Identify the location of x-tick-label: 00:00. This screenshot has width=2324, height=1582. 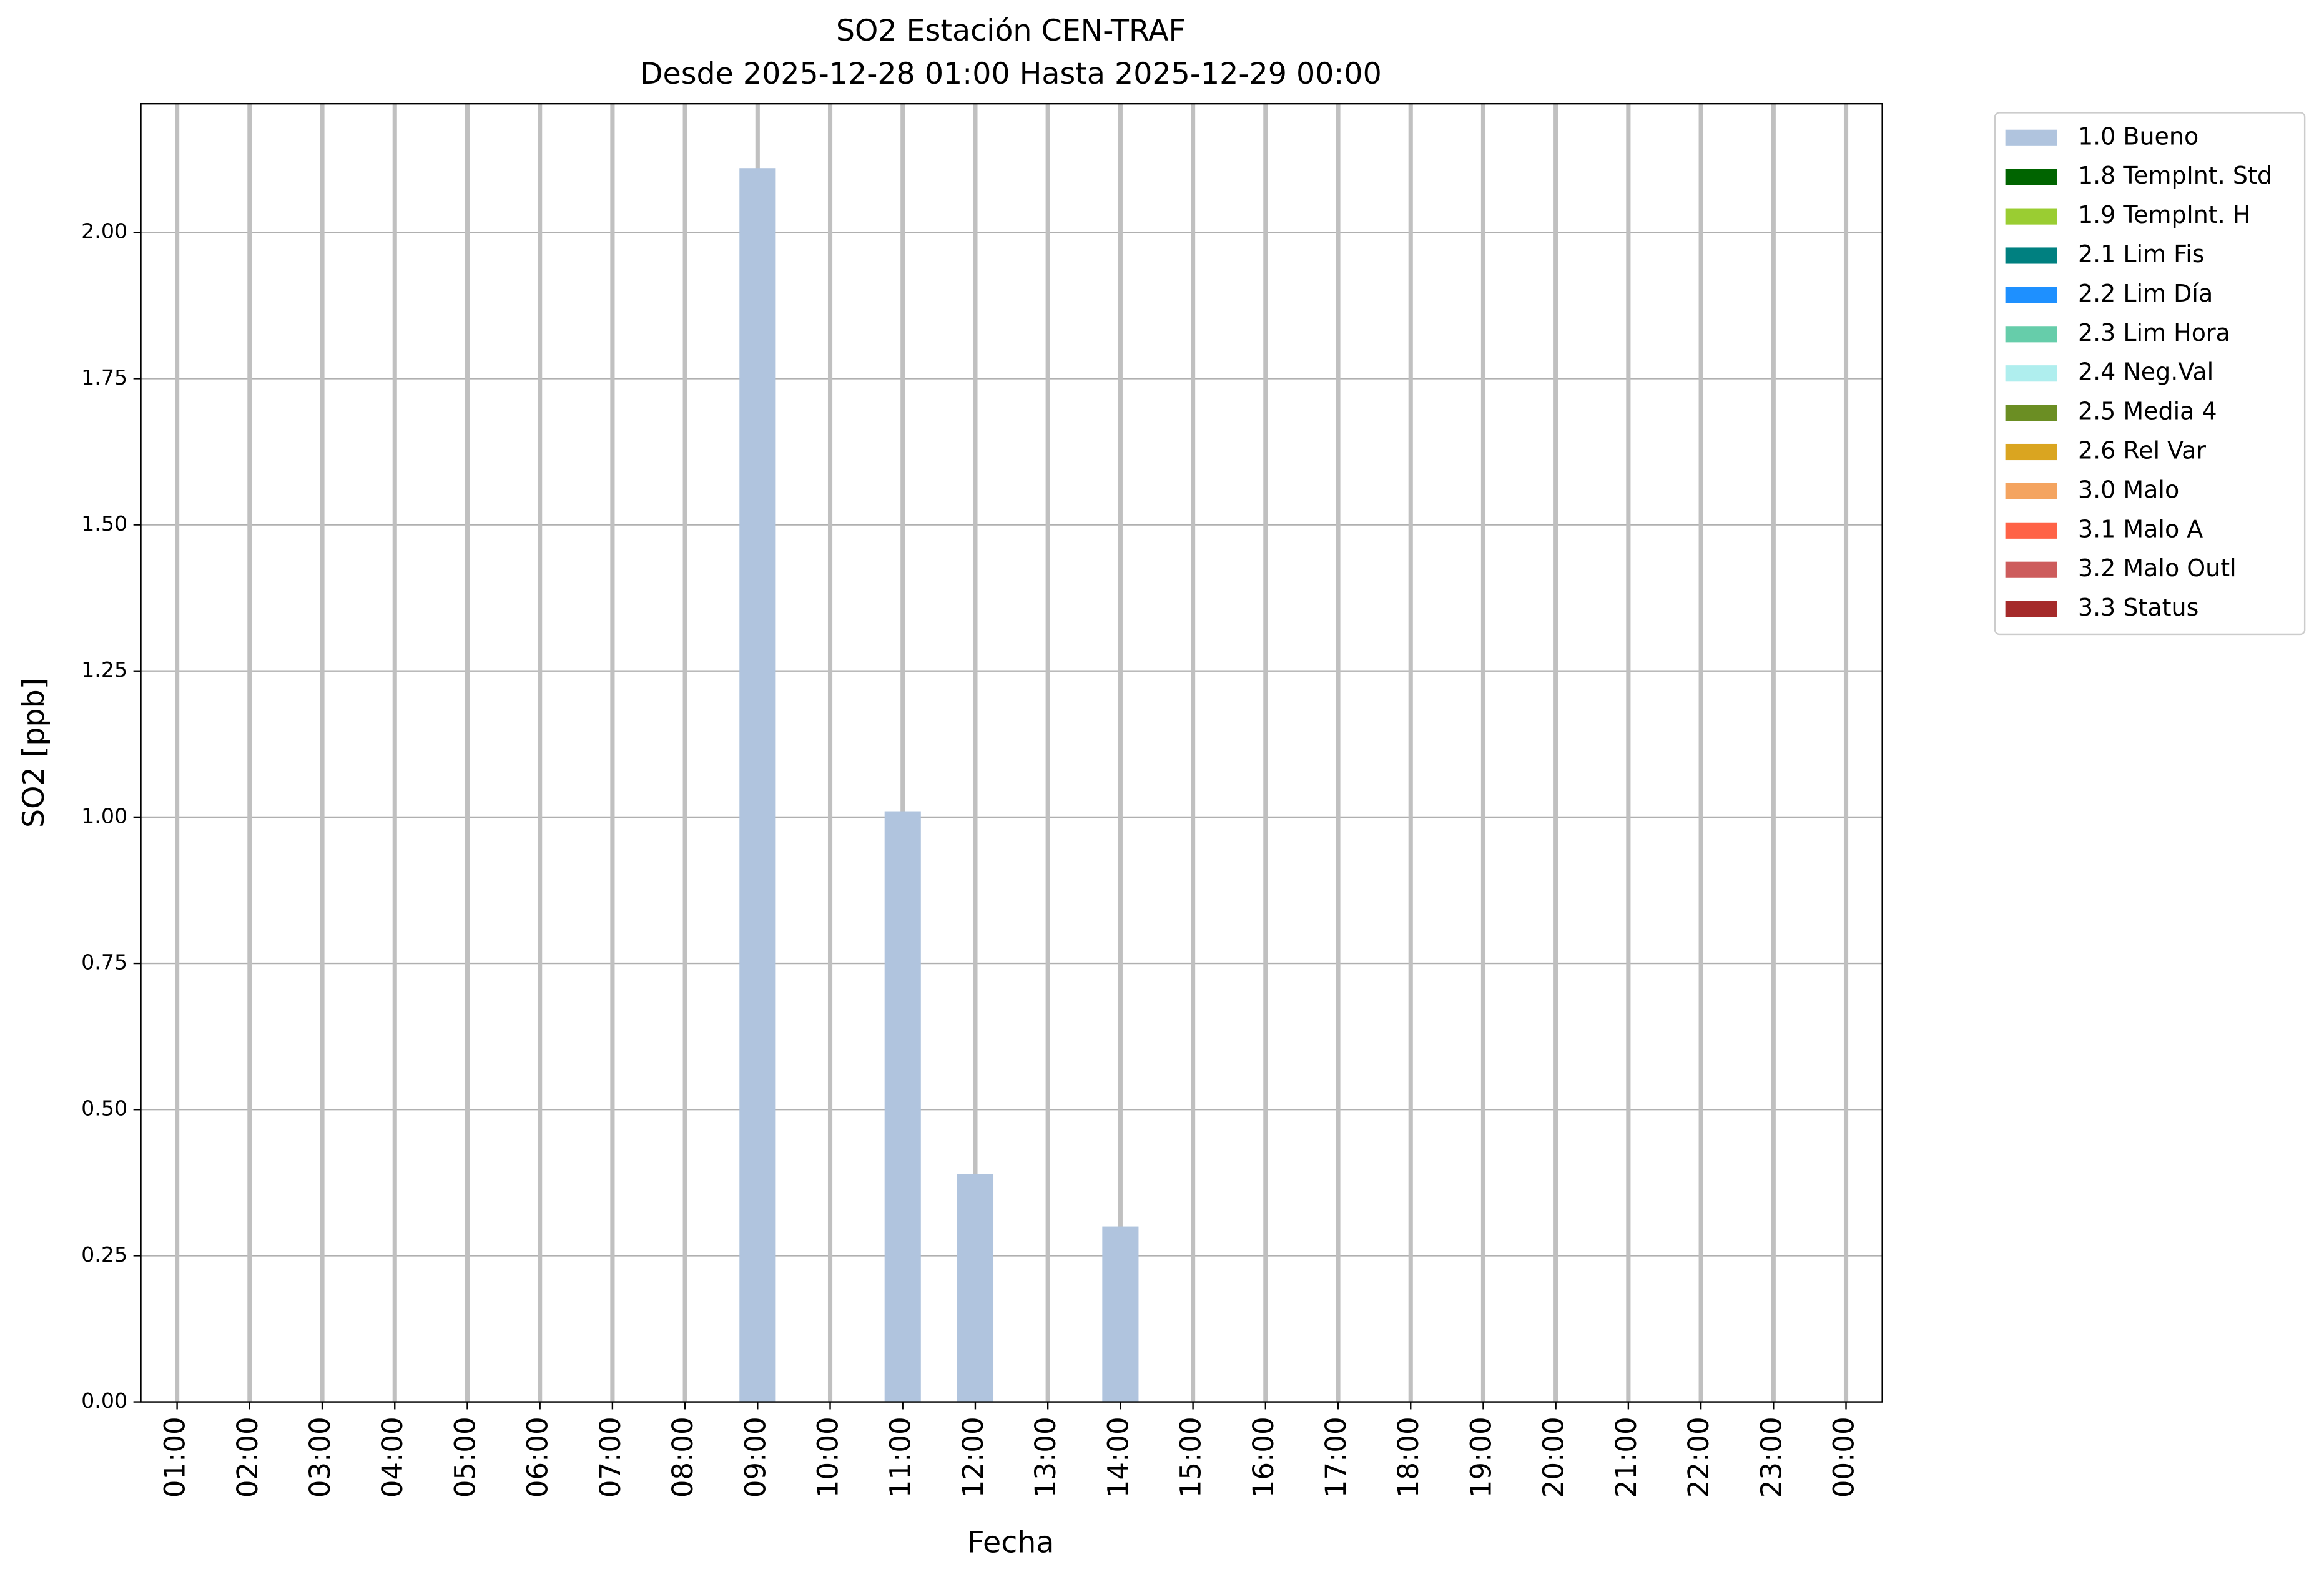
(1844, 1457).